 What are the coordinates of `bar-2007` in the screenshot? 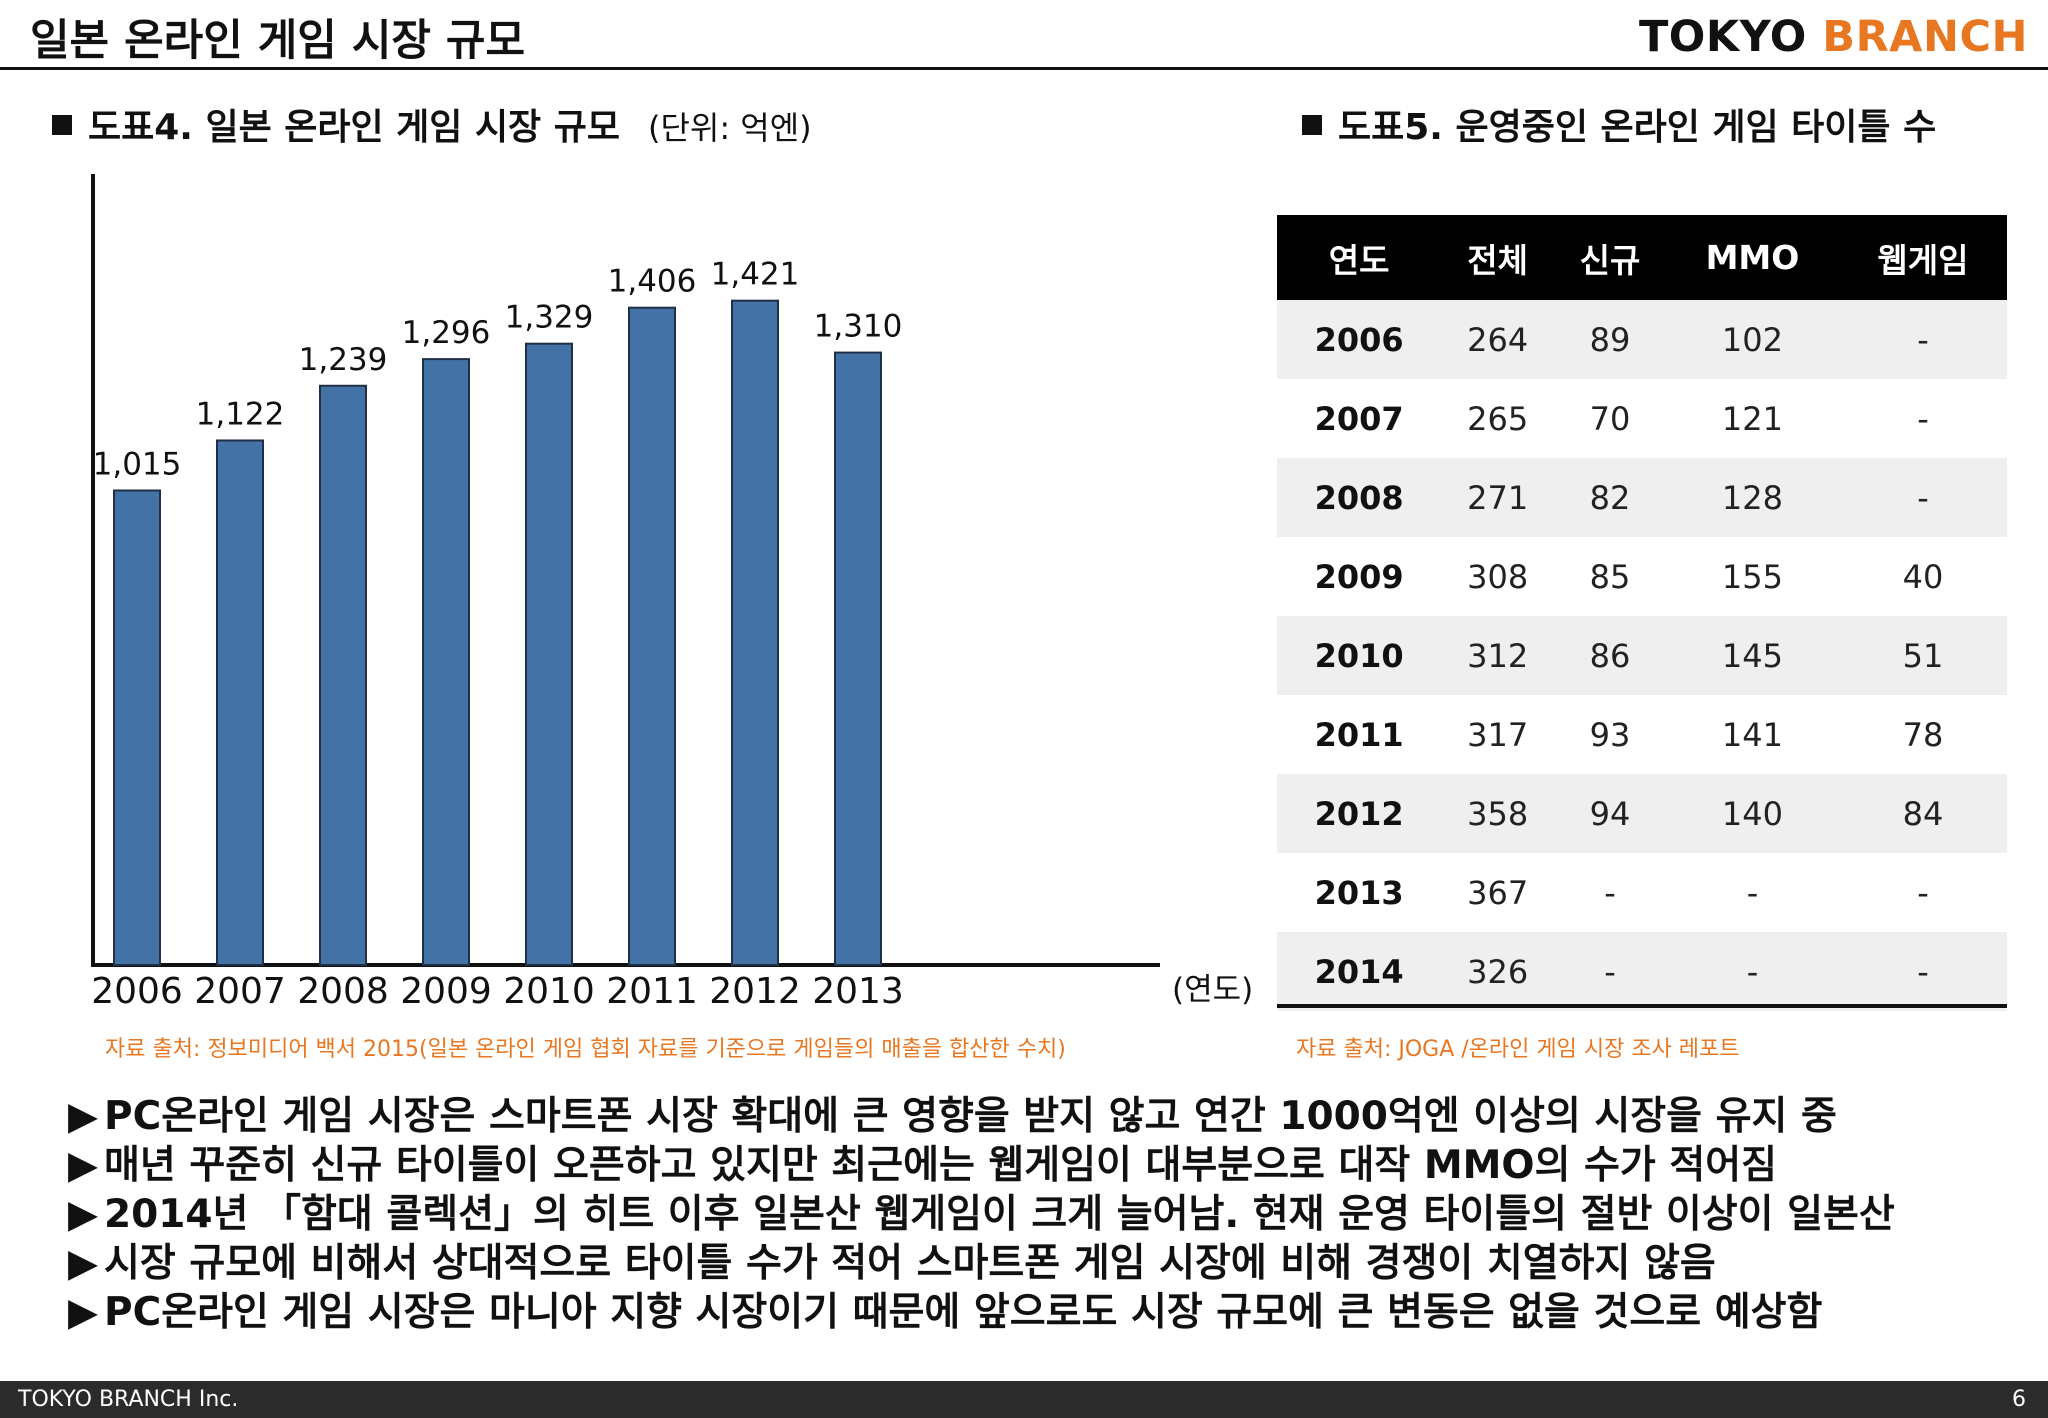 It's located at (240, 702).